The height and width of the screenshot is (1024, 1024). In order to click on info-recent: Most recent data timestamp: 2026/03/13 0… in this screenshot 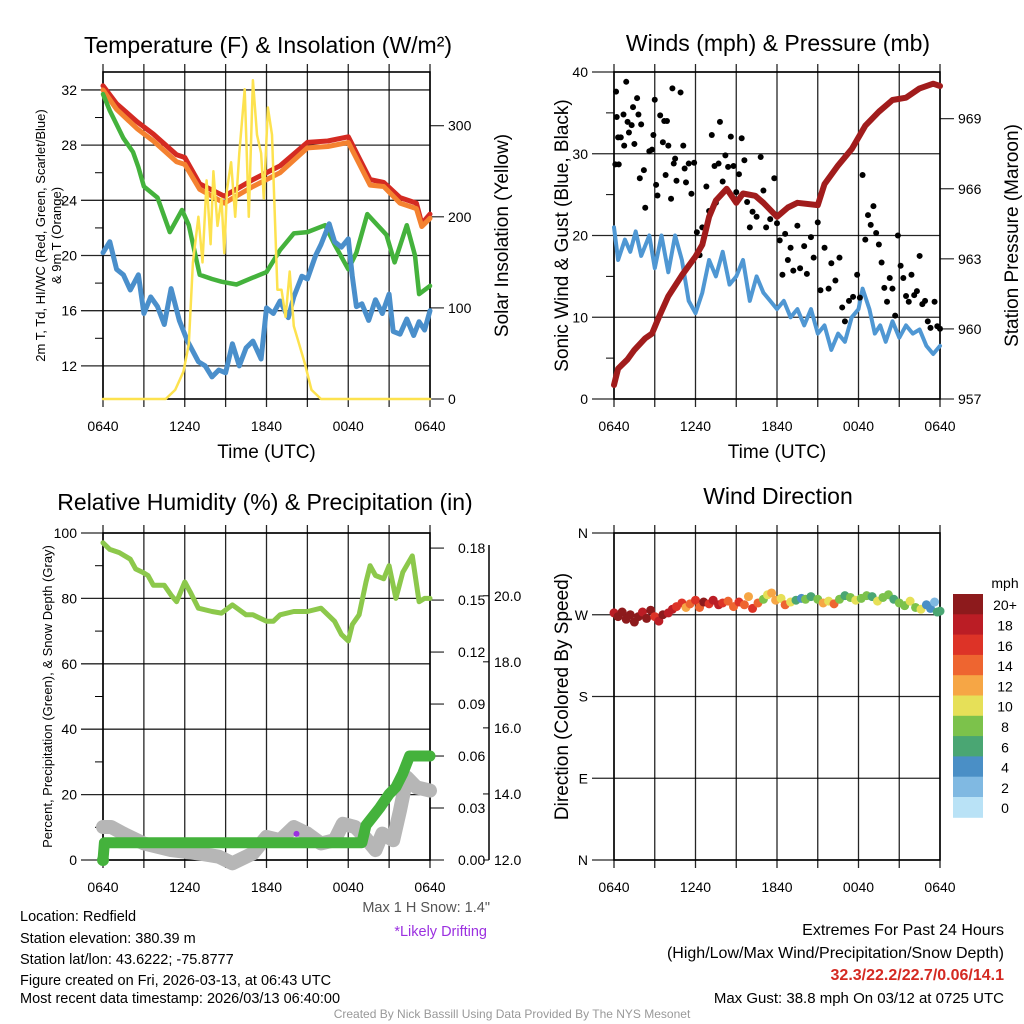, I will do `click(180, 999)`.